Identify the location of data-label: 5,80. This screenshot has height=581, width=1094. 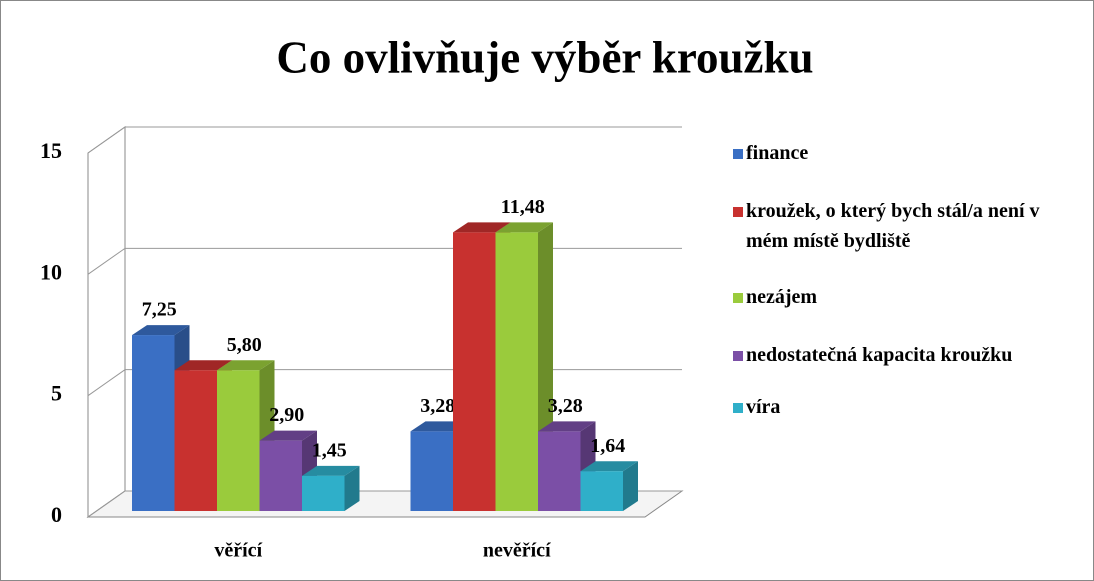
(244, 345).